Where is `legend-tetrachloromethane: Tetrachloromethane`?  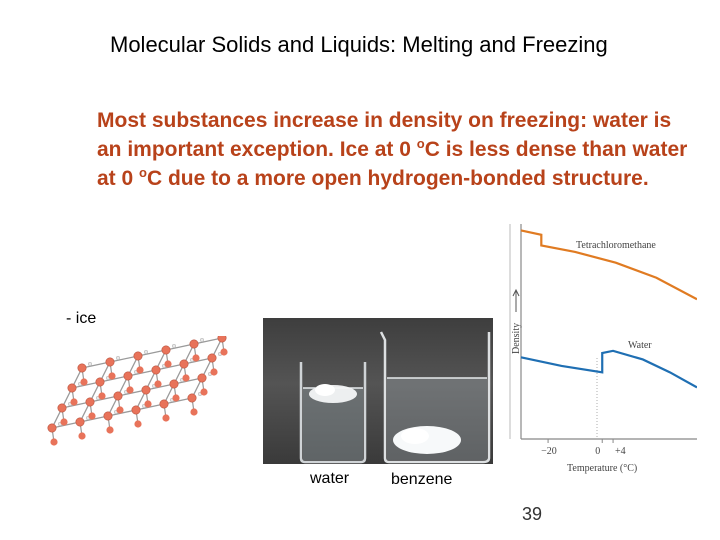
legend-tetrachloromethane: Tetrachloromethane is located at coordinates (616, 245).